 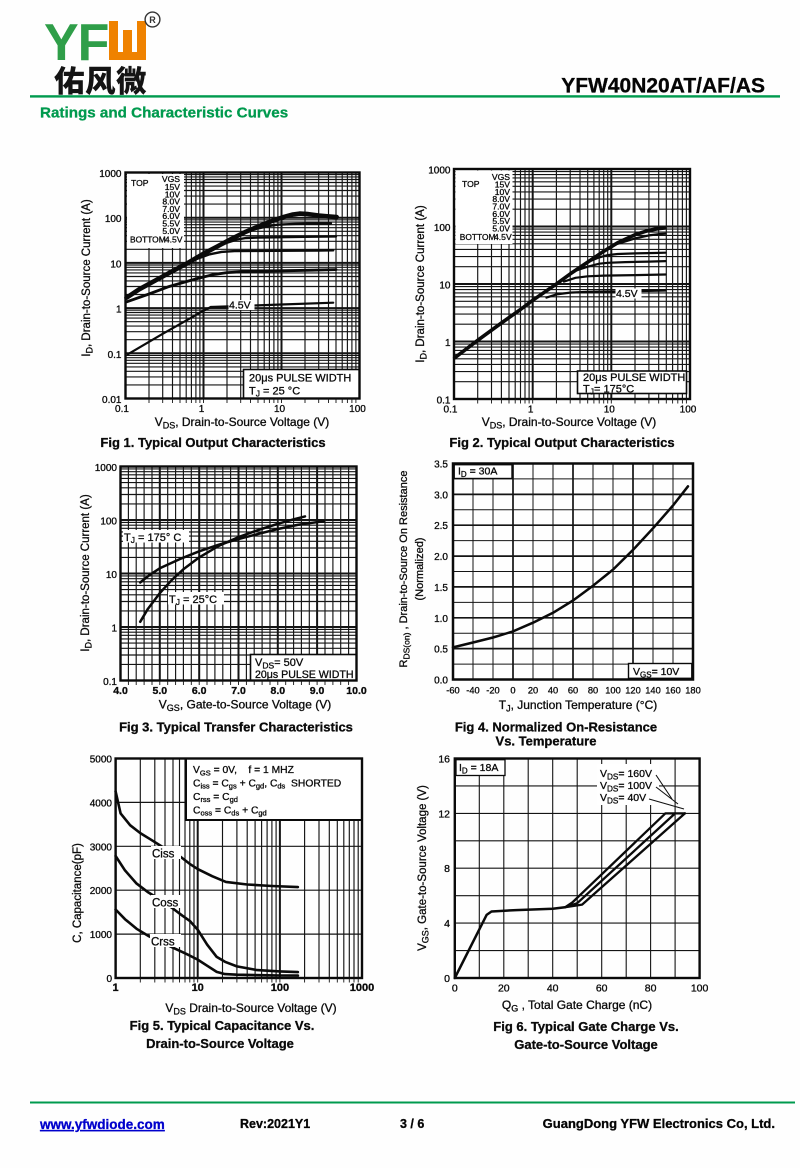 What do you see at coordinates (274, 392) in the screenshot?
I see `svg-text: TJ = 25 °C` at bounding box center [274, 392].